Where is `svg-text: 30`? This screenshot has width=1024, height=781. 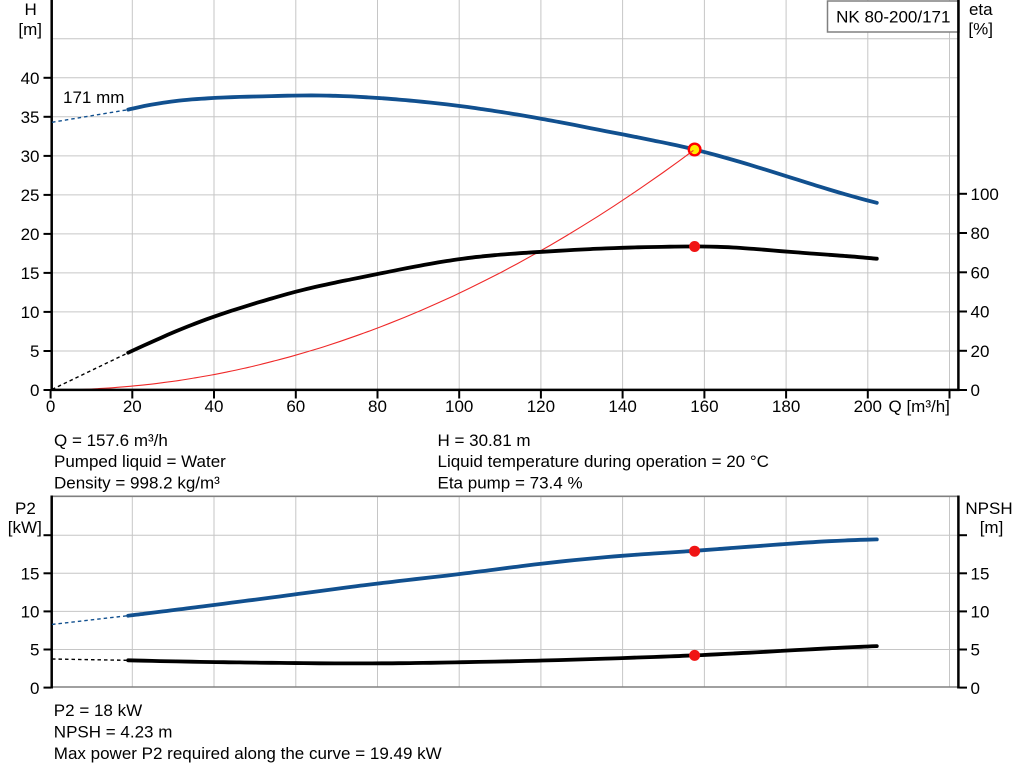 svg-text: 30 is located at coordinates (30, 156).